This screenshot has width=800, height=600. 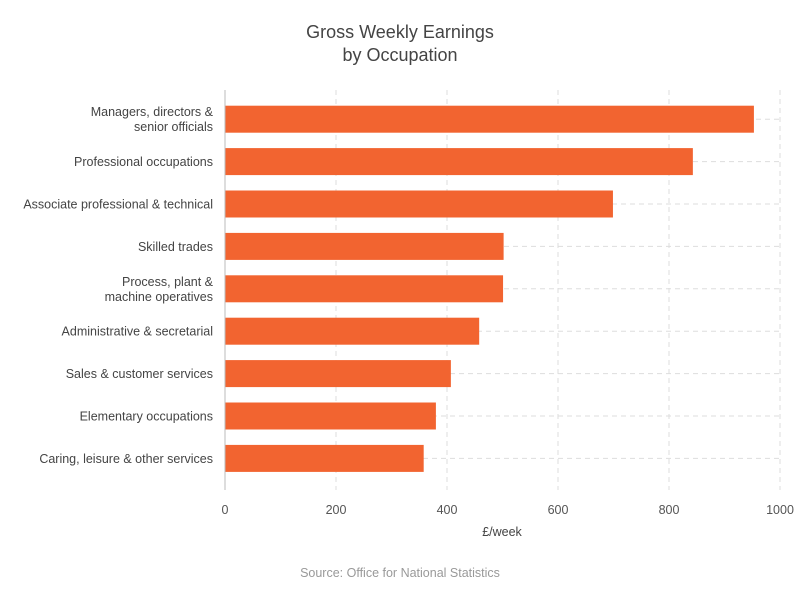 What do you see at coordinates (175, 247) in the screenshot?
I see `category-label: Skilled trades` at bounding box center [175, 247].